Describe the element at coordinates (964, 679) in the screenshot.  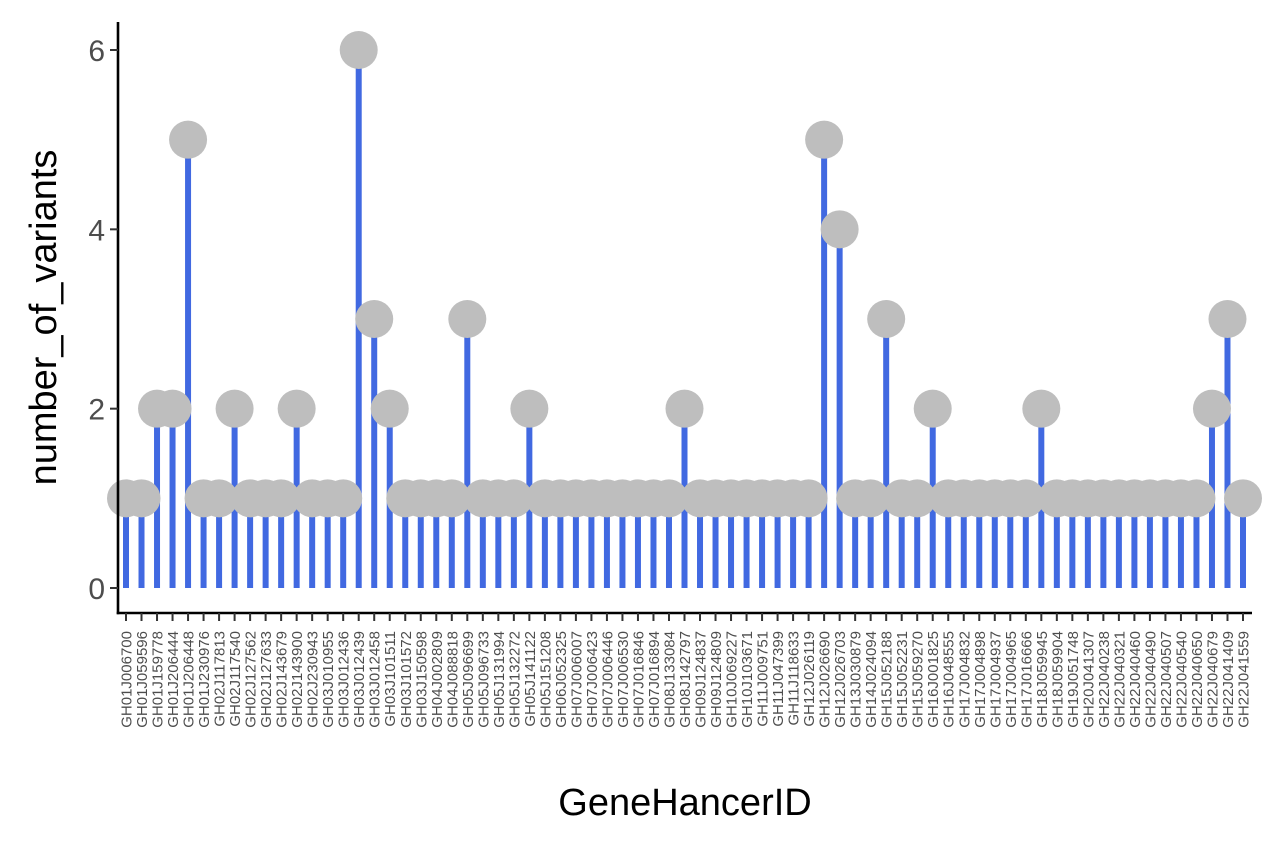
I see `x-tick-label-GH17J004832: GH17J004832` at that location.